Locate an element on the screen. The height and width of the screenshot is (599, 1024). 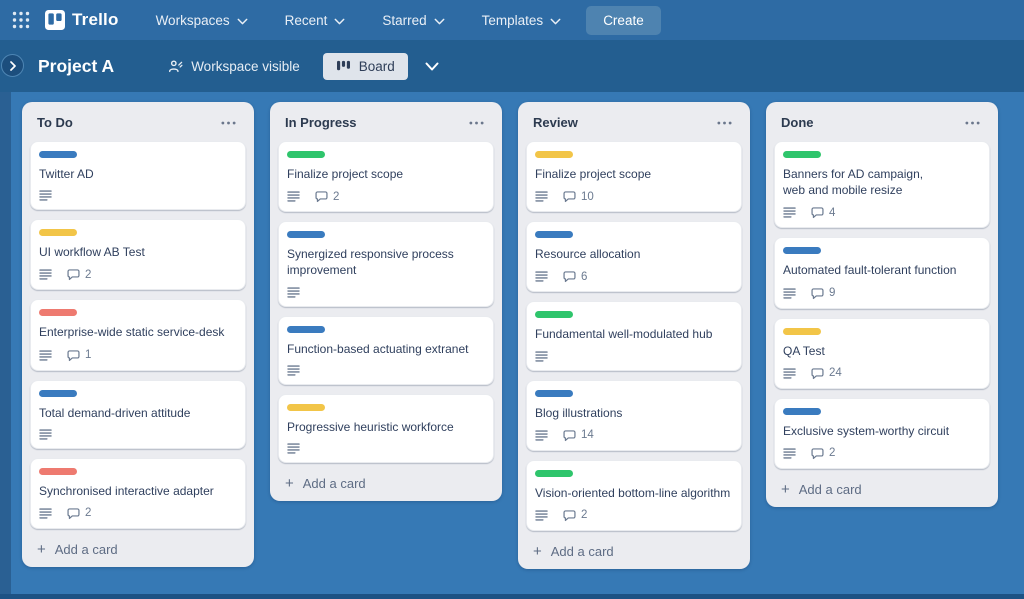
nav-item-recent: Recent is located at coordinates (315, 20).